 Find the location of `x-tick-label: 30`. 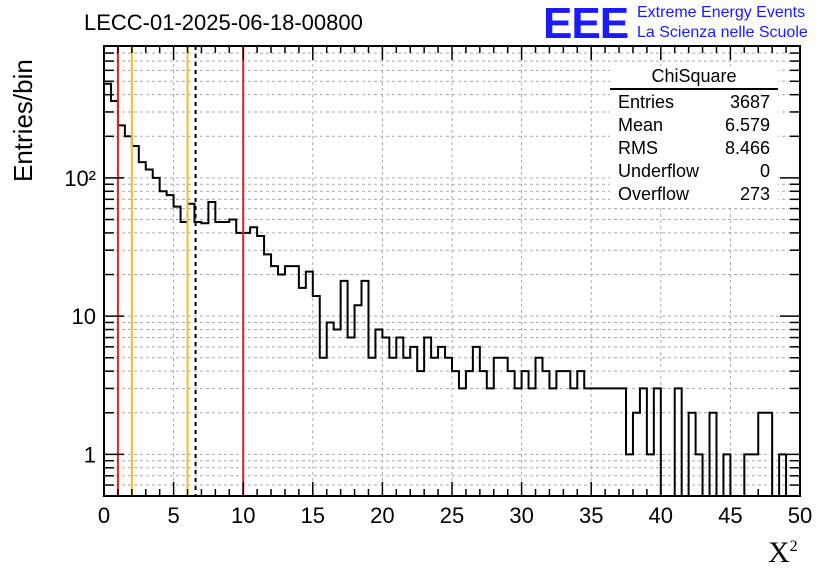

x-tick-label: 30 is located at coordinates (521, 515).